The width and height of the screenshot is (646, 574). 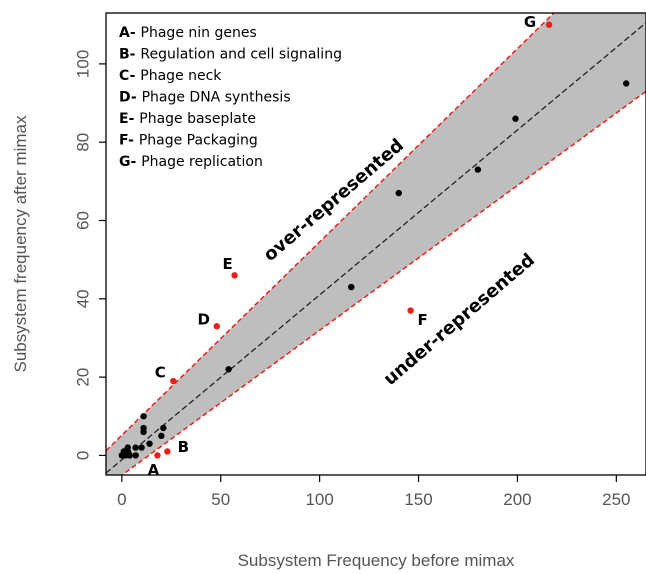 I want to click on legend-item-3: D- Phage DNA synthesis, so click(x=205, y=98).